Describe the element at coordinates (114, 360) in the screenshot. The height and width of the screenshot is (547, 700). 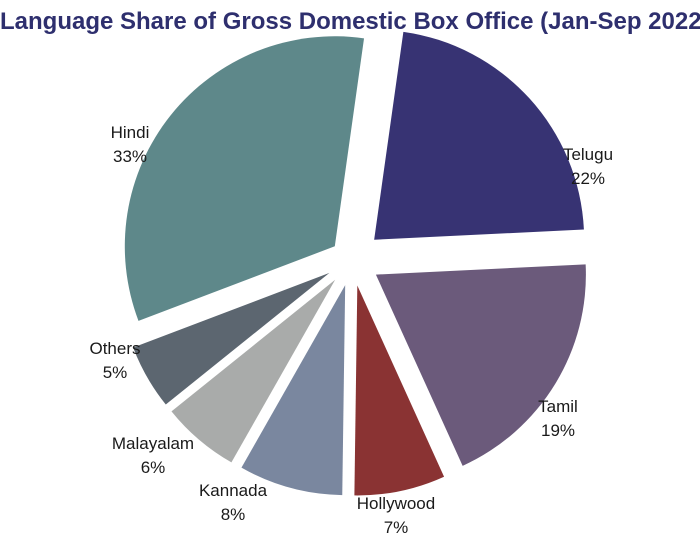
I see `slice-label-others: Others 5%` at that location.